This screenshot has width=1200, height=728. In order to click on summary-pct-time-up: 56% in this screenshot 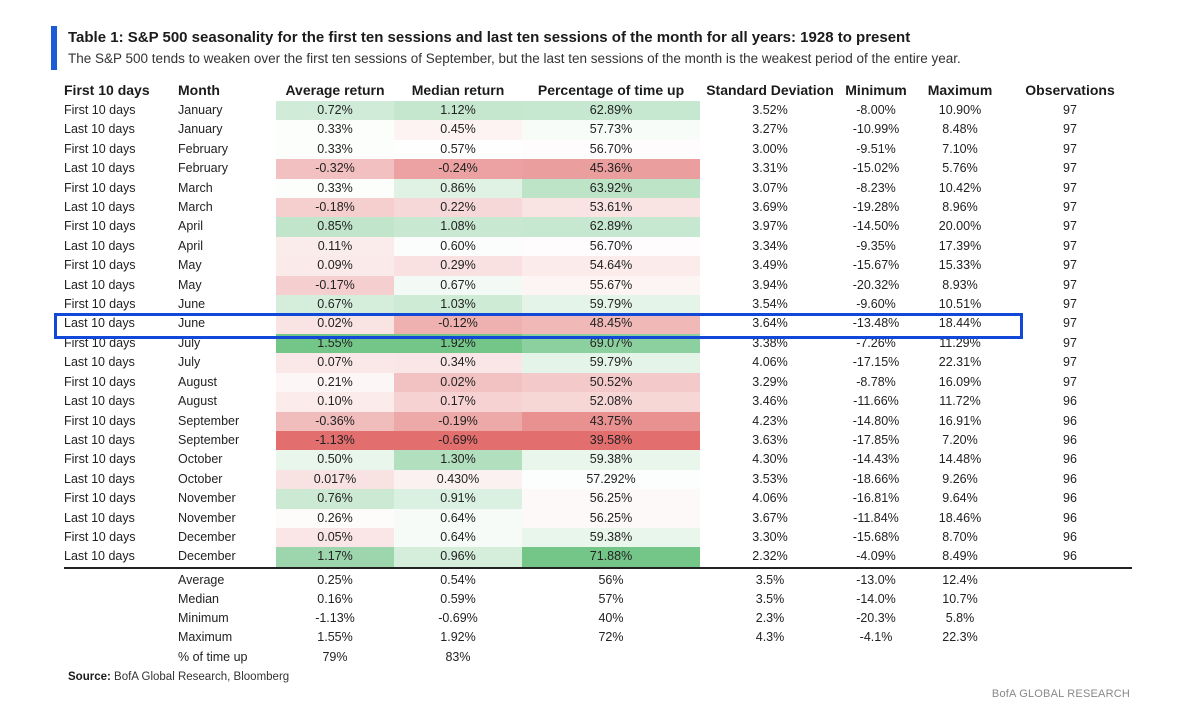, I will do `click(611, 579)`.